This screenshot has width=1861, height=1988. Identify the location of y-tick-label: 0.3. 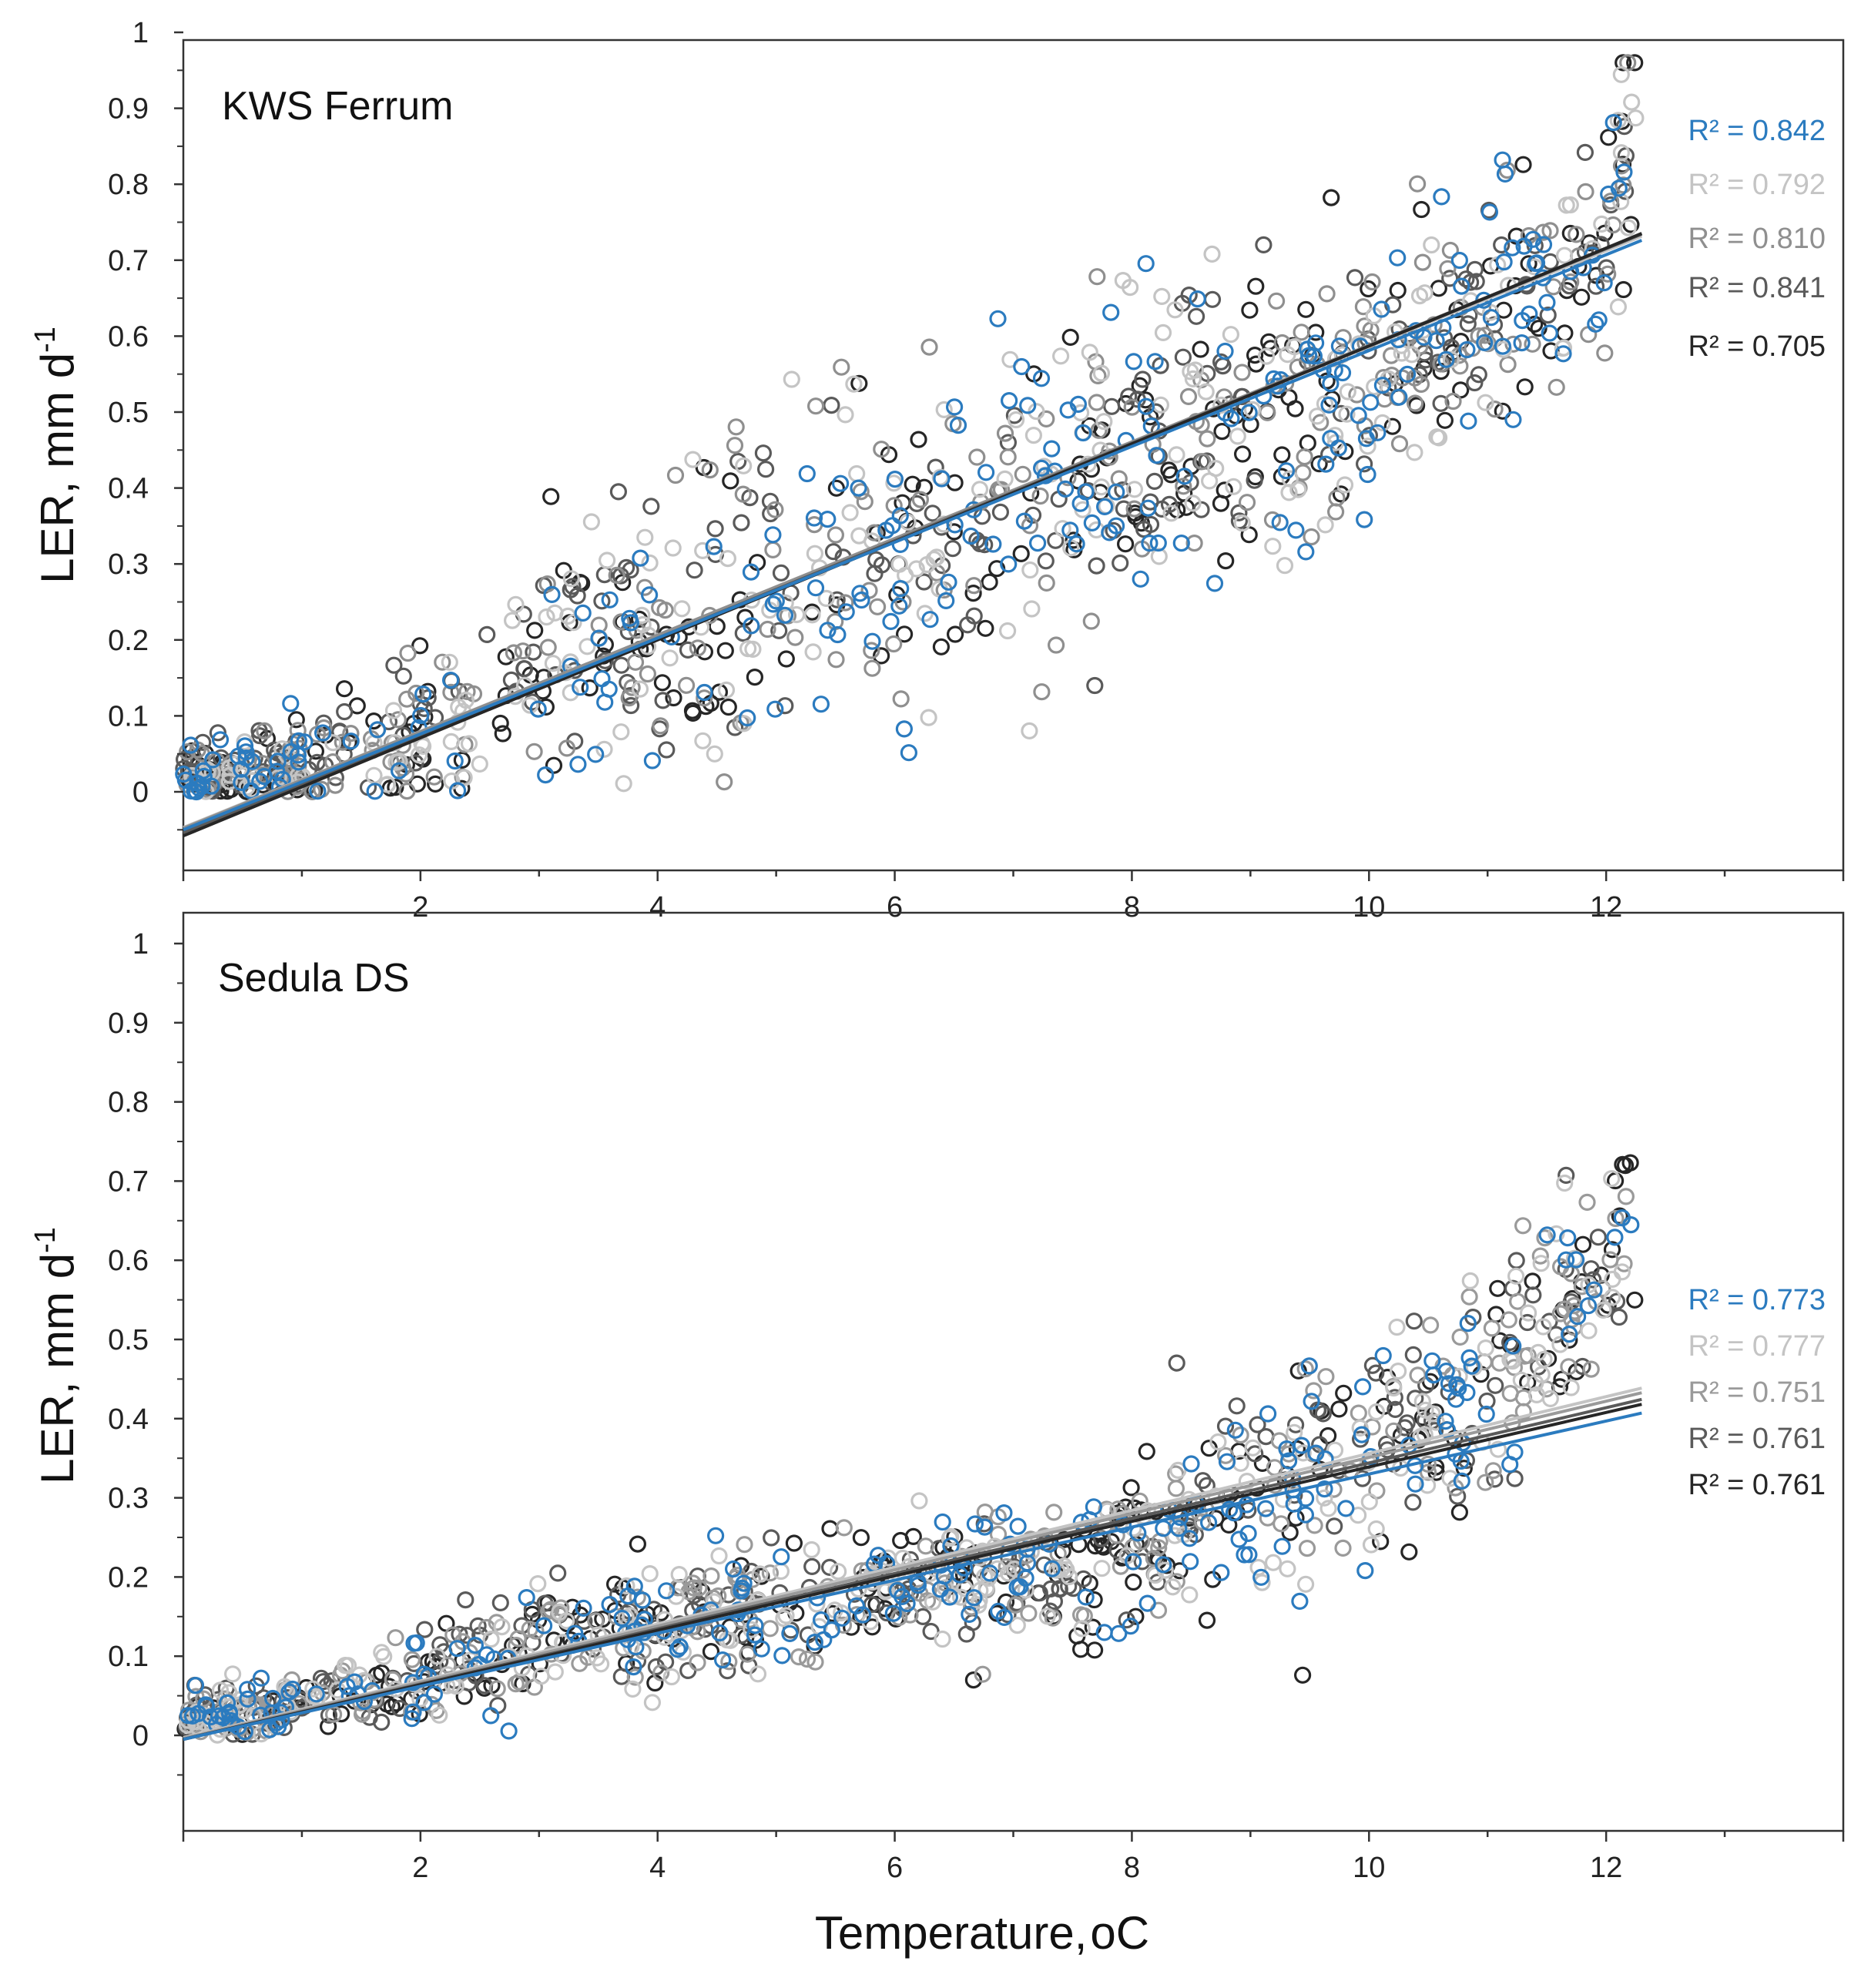
(128, 1499).